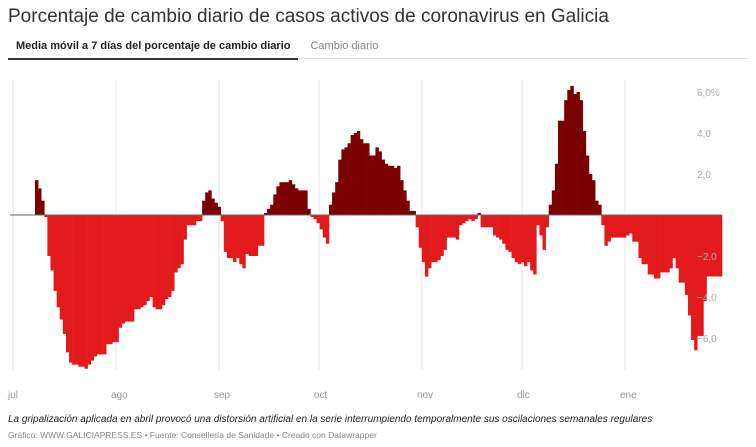  What do you see at coordinates (119, 395) in the screenshot?
I see `x-tick-label: ago` at bounding box center [119, 395].